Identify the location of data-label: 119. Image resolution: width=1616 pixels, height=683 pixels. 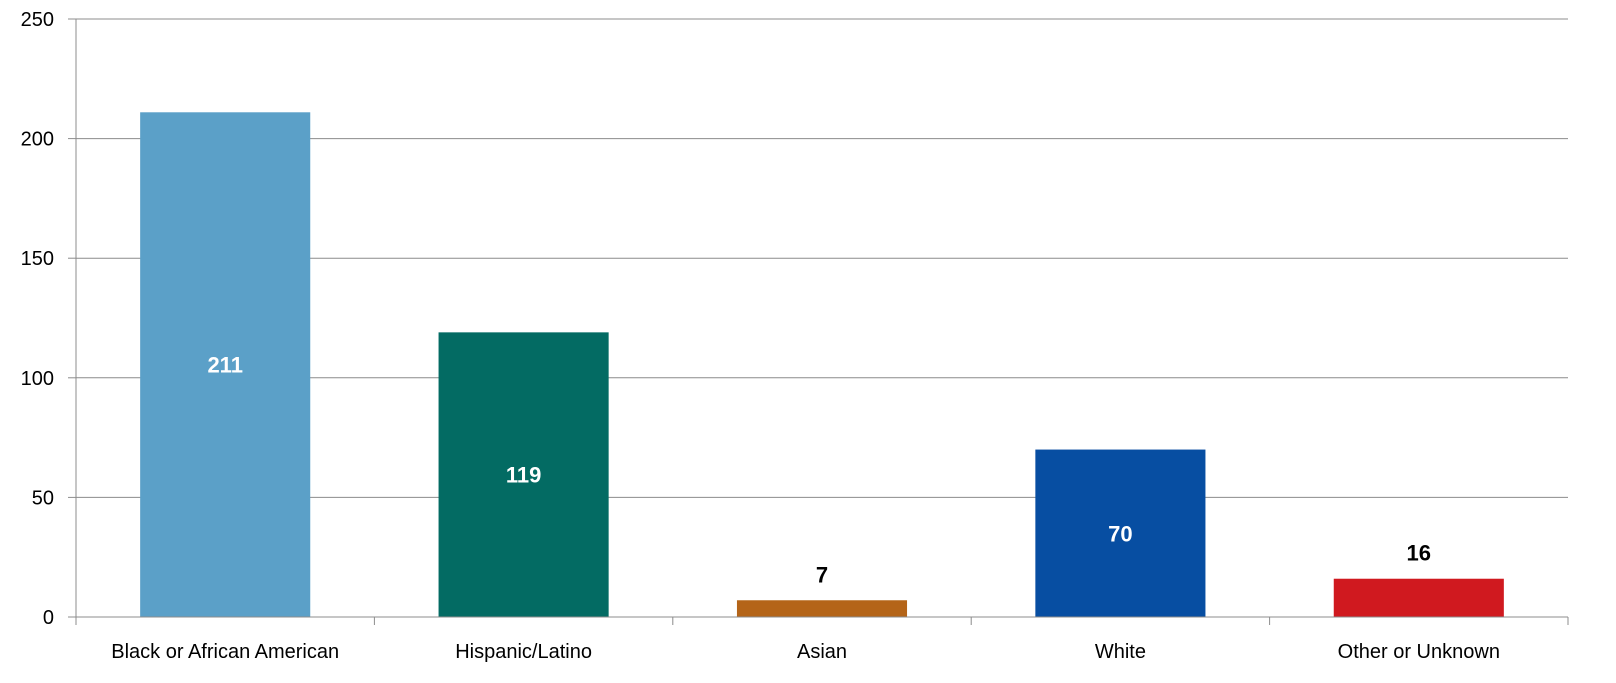
(524, 475).